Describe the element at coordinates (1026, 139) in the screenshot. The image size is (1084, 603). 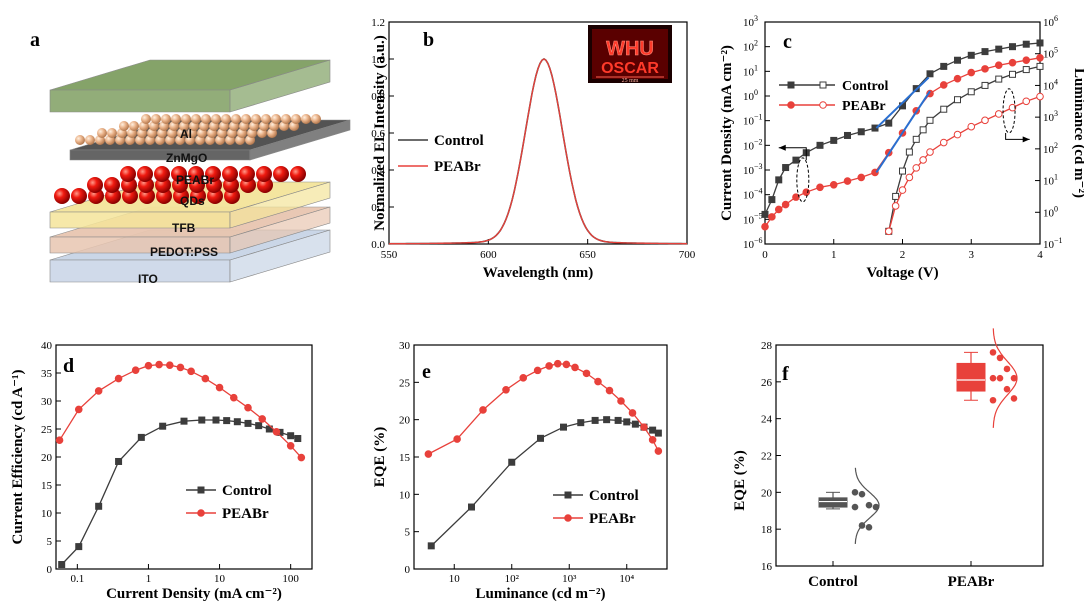
I see `right-axis-arrowhead` at that location.